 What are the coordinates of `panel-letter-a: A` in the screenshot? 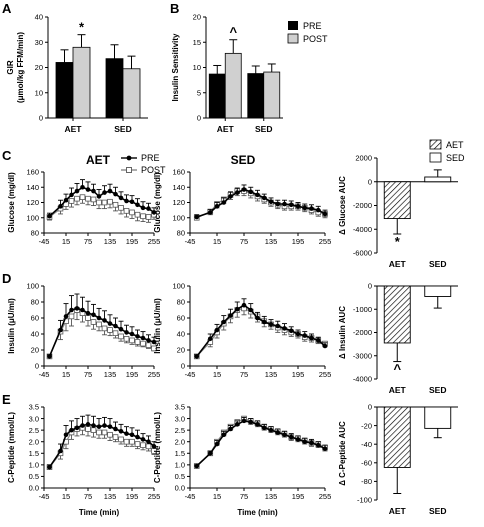 It's located at (7, 8).